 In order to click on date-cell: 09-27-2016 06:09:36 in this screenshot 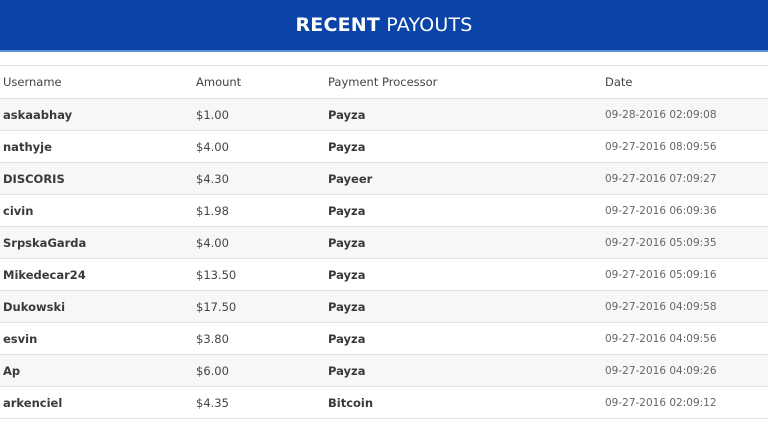, I will do `click(685, 210)`.